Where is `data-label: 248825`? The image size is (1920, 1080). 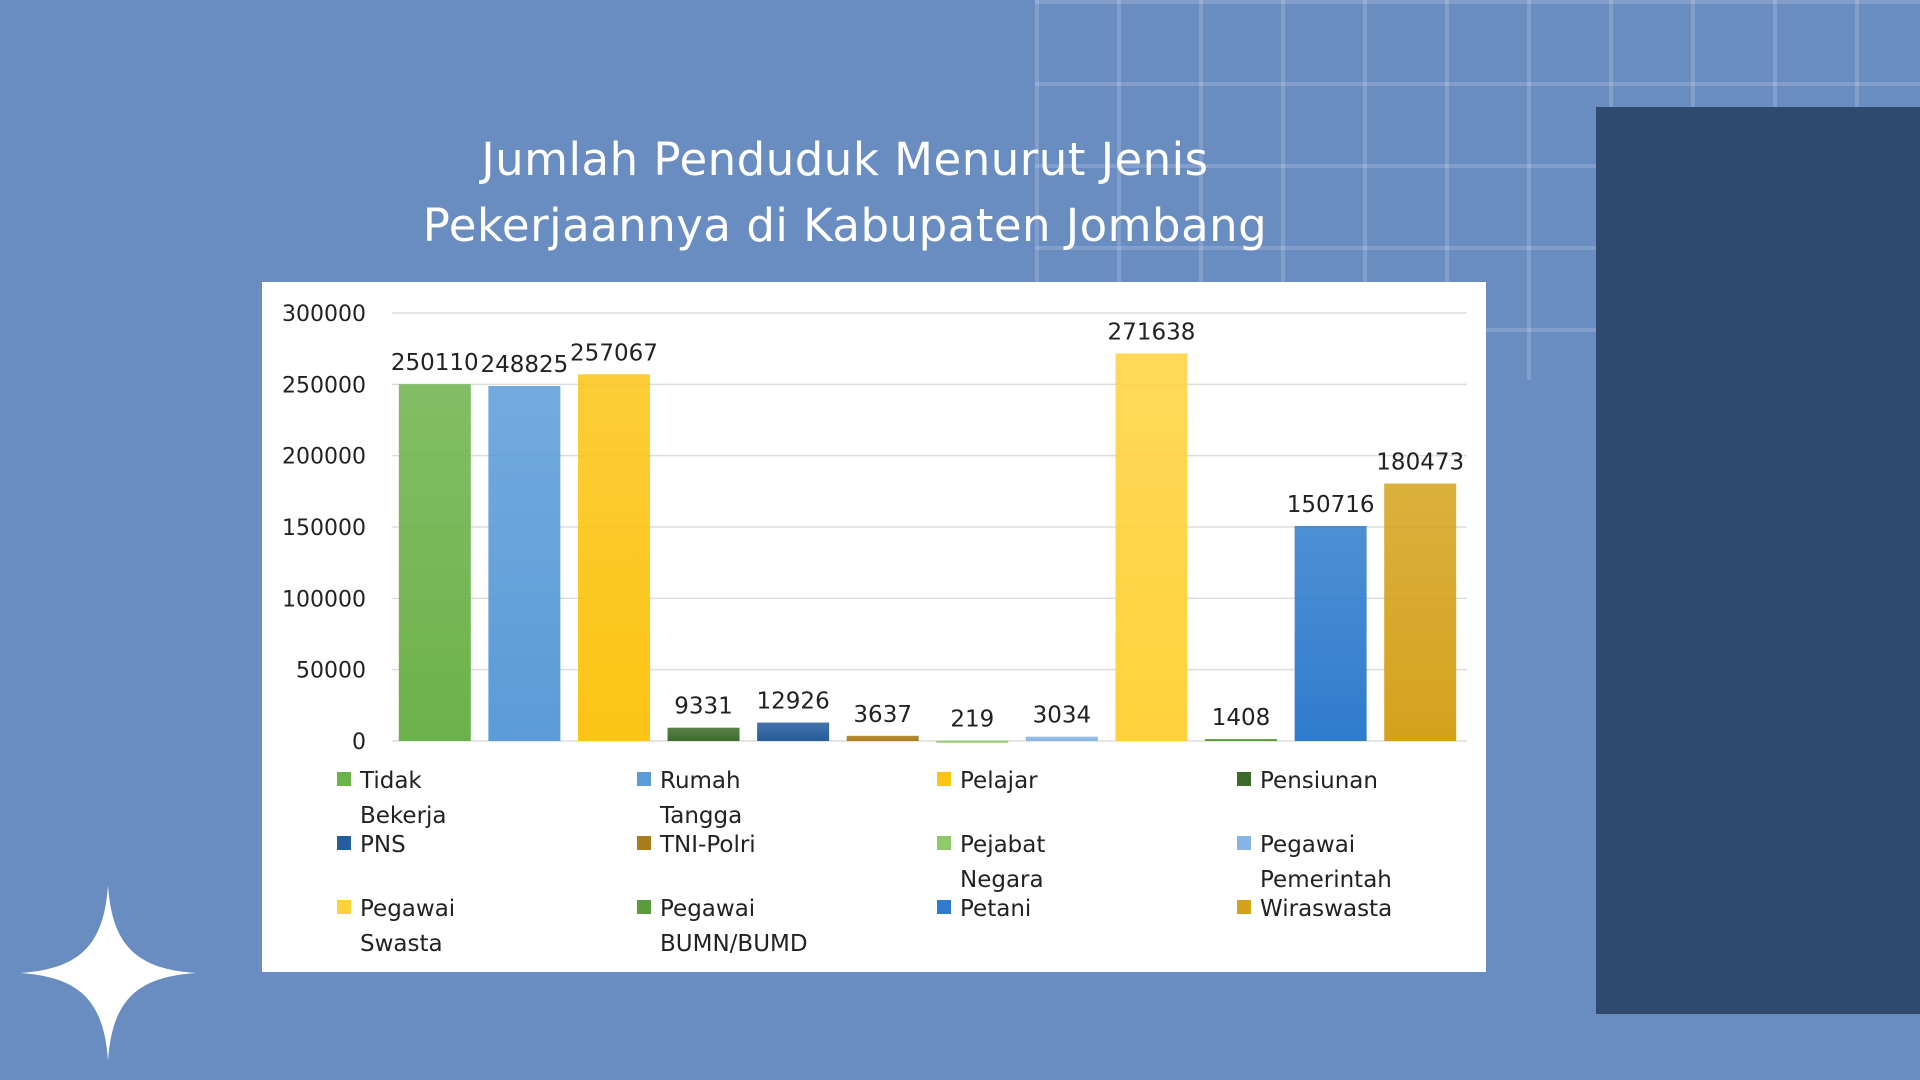
data-label: 248825 is located at coordinates (524, 365).